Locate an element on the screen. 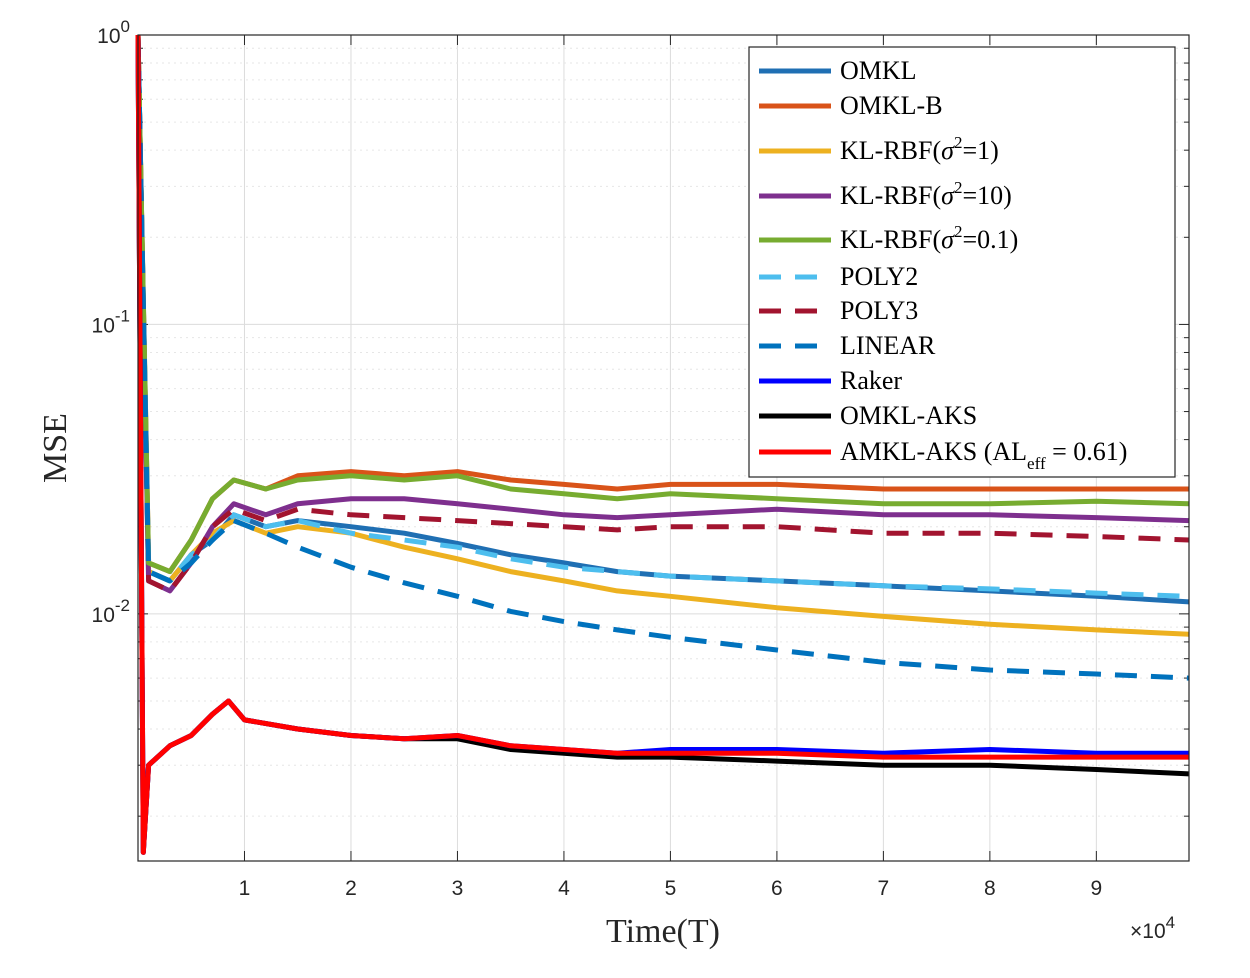  legend-label-5: POLY2 is located at coordinates (879, 276).